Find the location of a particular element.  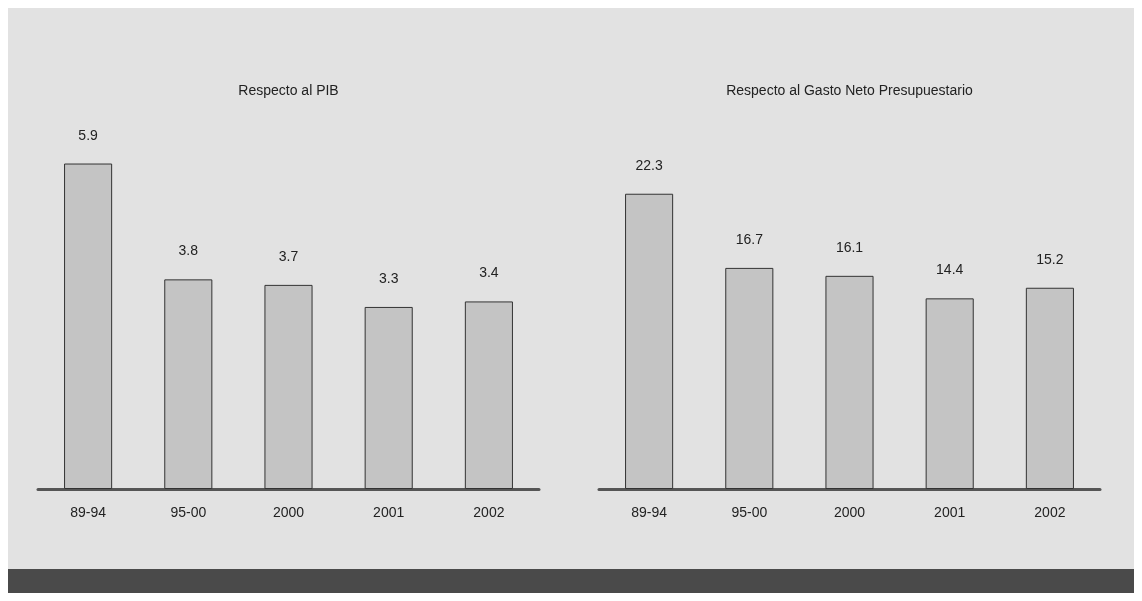

data-label: 5.9 is located at coordinates (88, 134).